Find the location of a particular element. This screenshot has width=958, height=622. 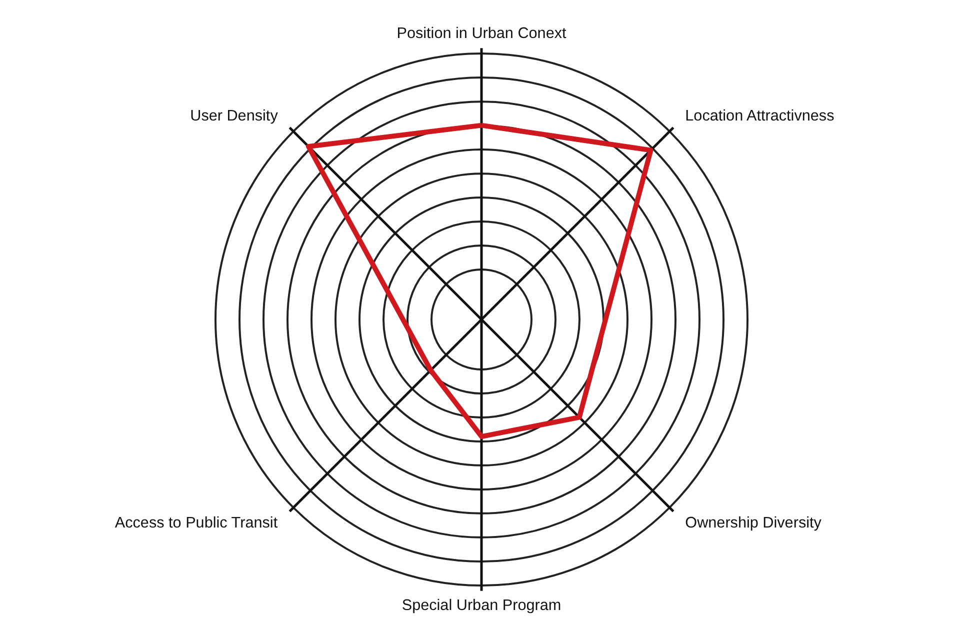

spoke-label: Location Attractivness is located at coordinates (760, 115).